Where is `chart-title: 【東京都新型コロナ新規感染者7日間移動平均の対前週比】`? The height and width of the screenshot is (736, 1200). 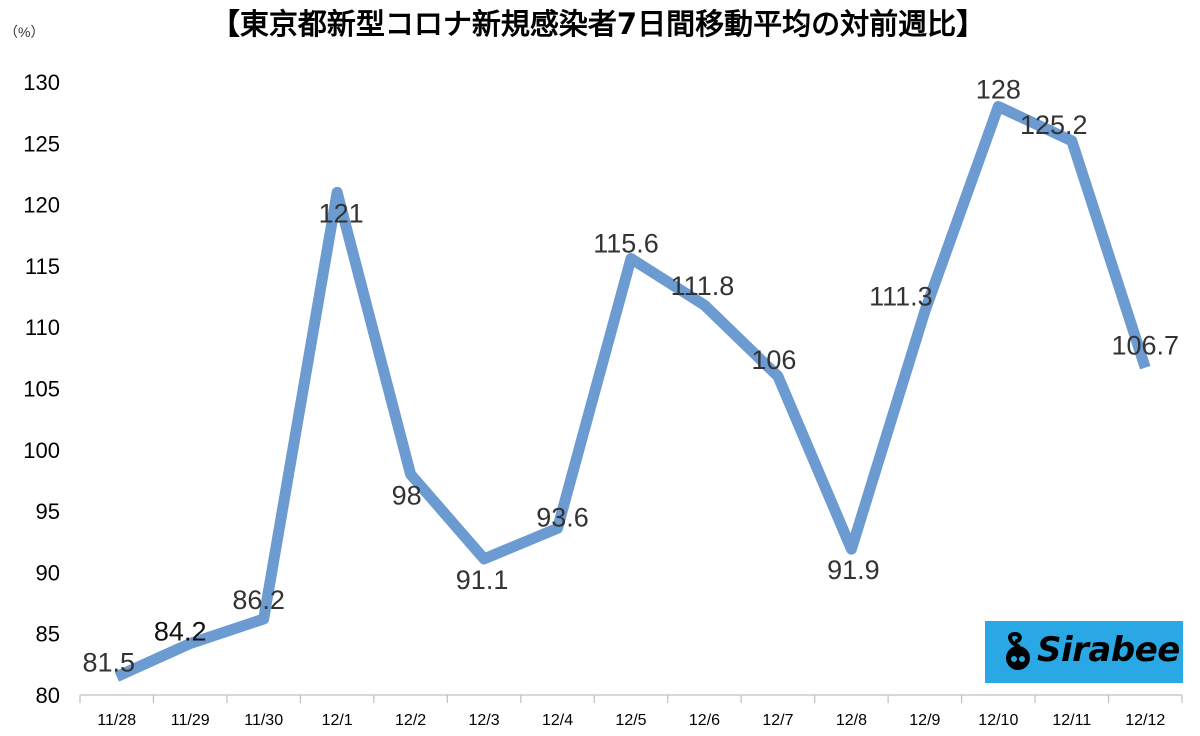
chart-title: 【東京都新型コロナ新規感染者7日間移動平均の対前週比】 is located at coordinates (598, 24).